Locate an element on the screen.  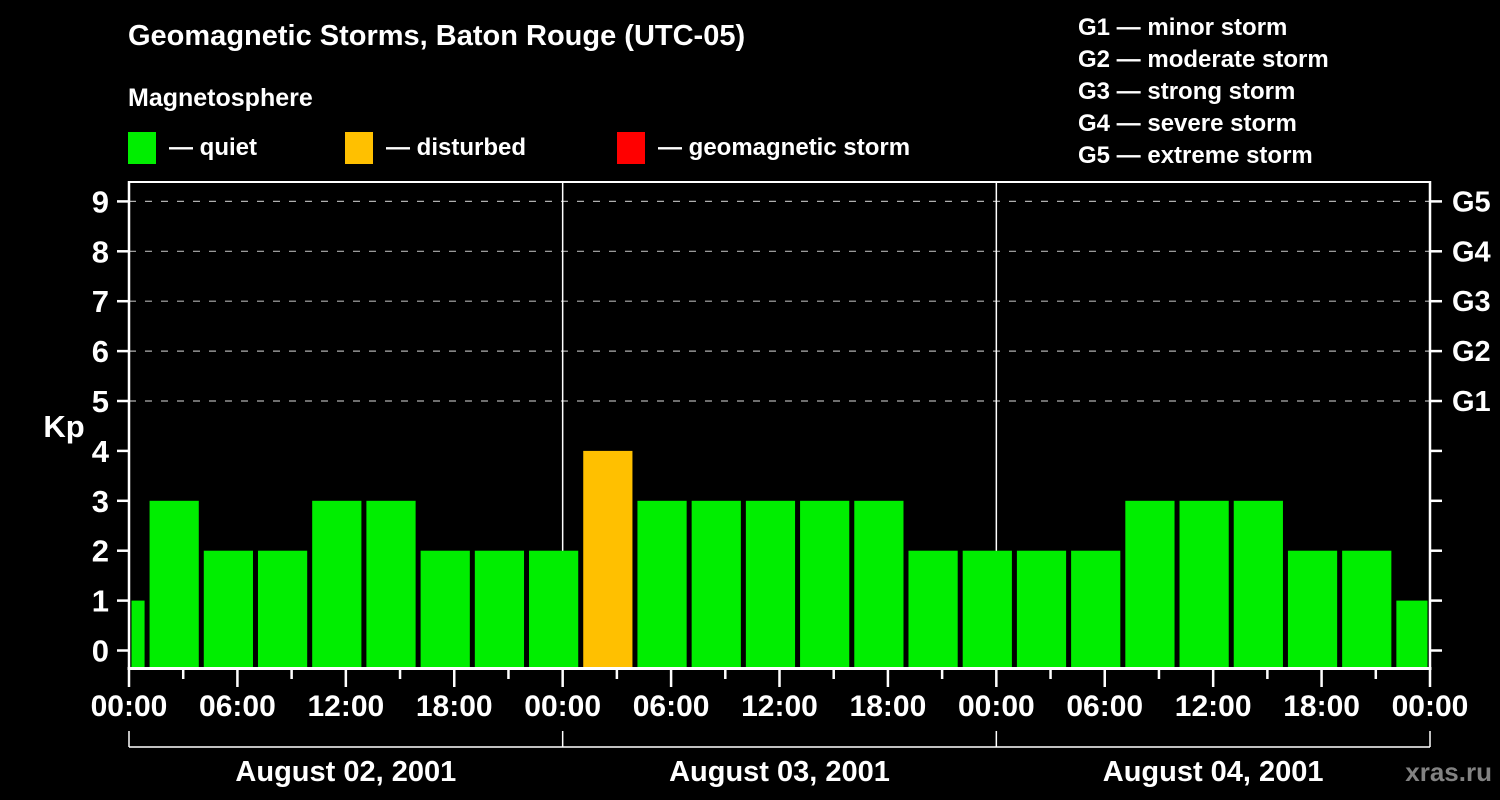
right-axis-label-g3: G3 is located at coordinates (1471, 302).